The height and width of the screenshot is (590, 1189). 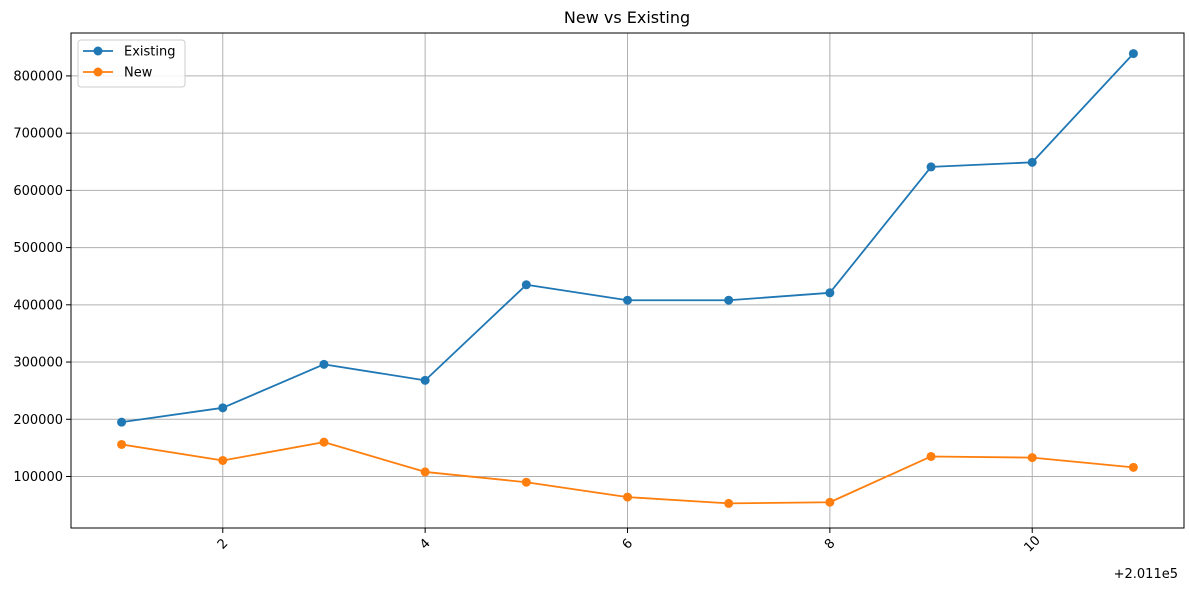 I want to click on legend-marker-existing, so click(x=98, y=51).